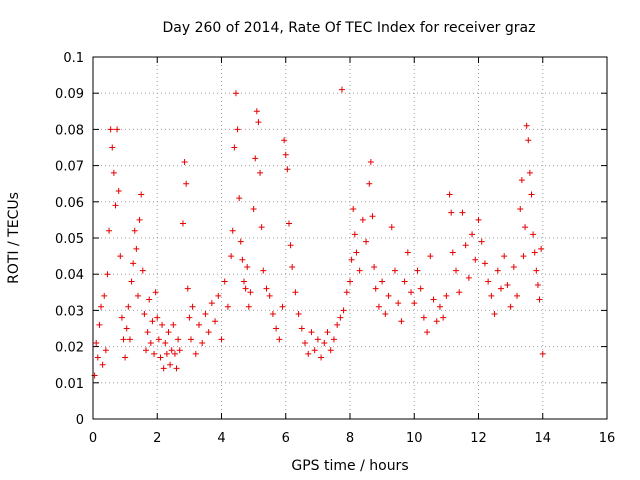 The height and width of the screenshot is (480, 640). Describe the element at coordinates (286, 438) in the screenshot. I see `x-tick-label: 6` at that location.